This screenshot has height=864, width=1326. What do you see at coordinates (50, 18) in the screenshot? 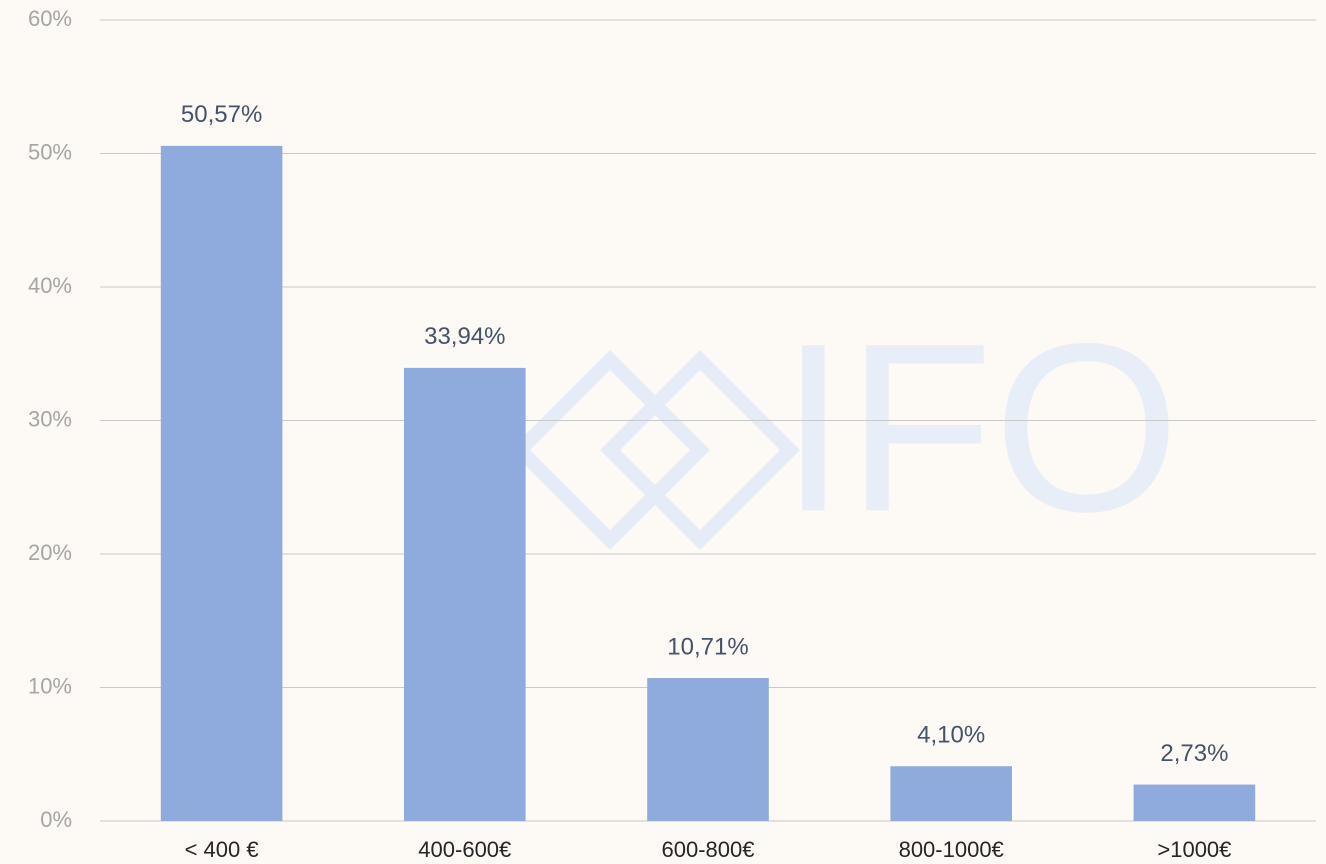
I see `y-tick-label: 60%` at bounding box center [50, 18].